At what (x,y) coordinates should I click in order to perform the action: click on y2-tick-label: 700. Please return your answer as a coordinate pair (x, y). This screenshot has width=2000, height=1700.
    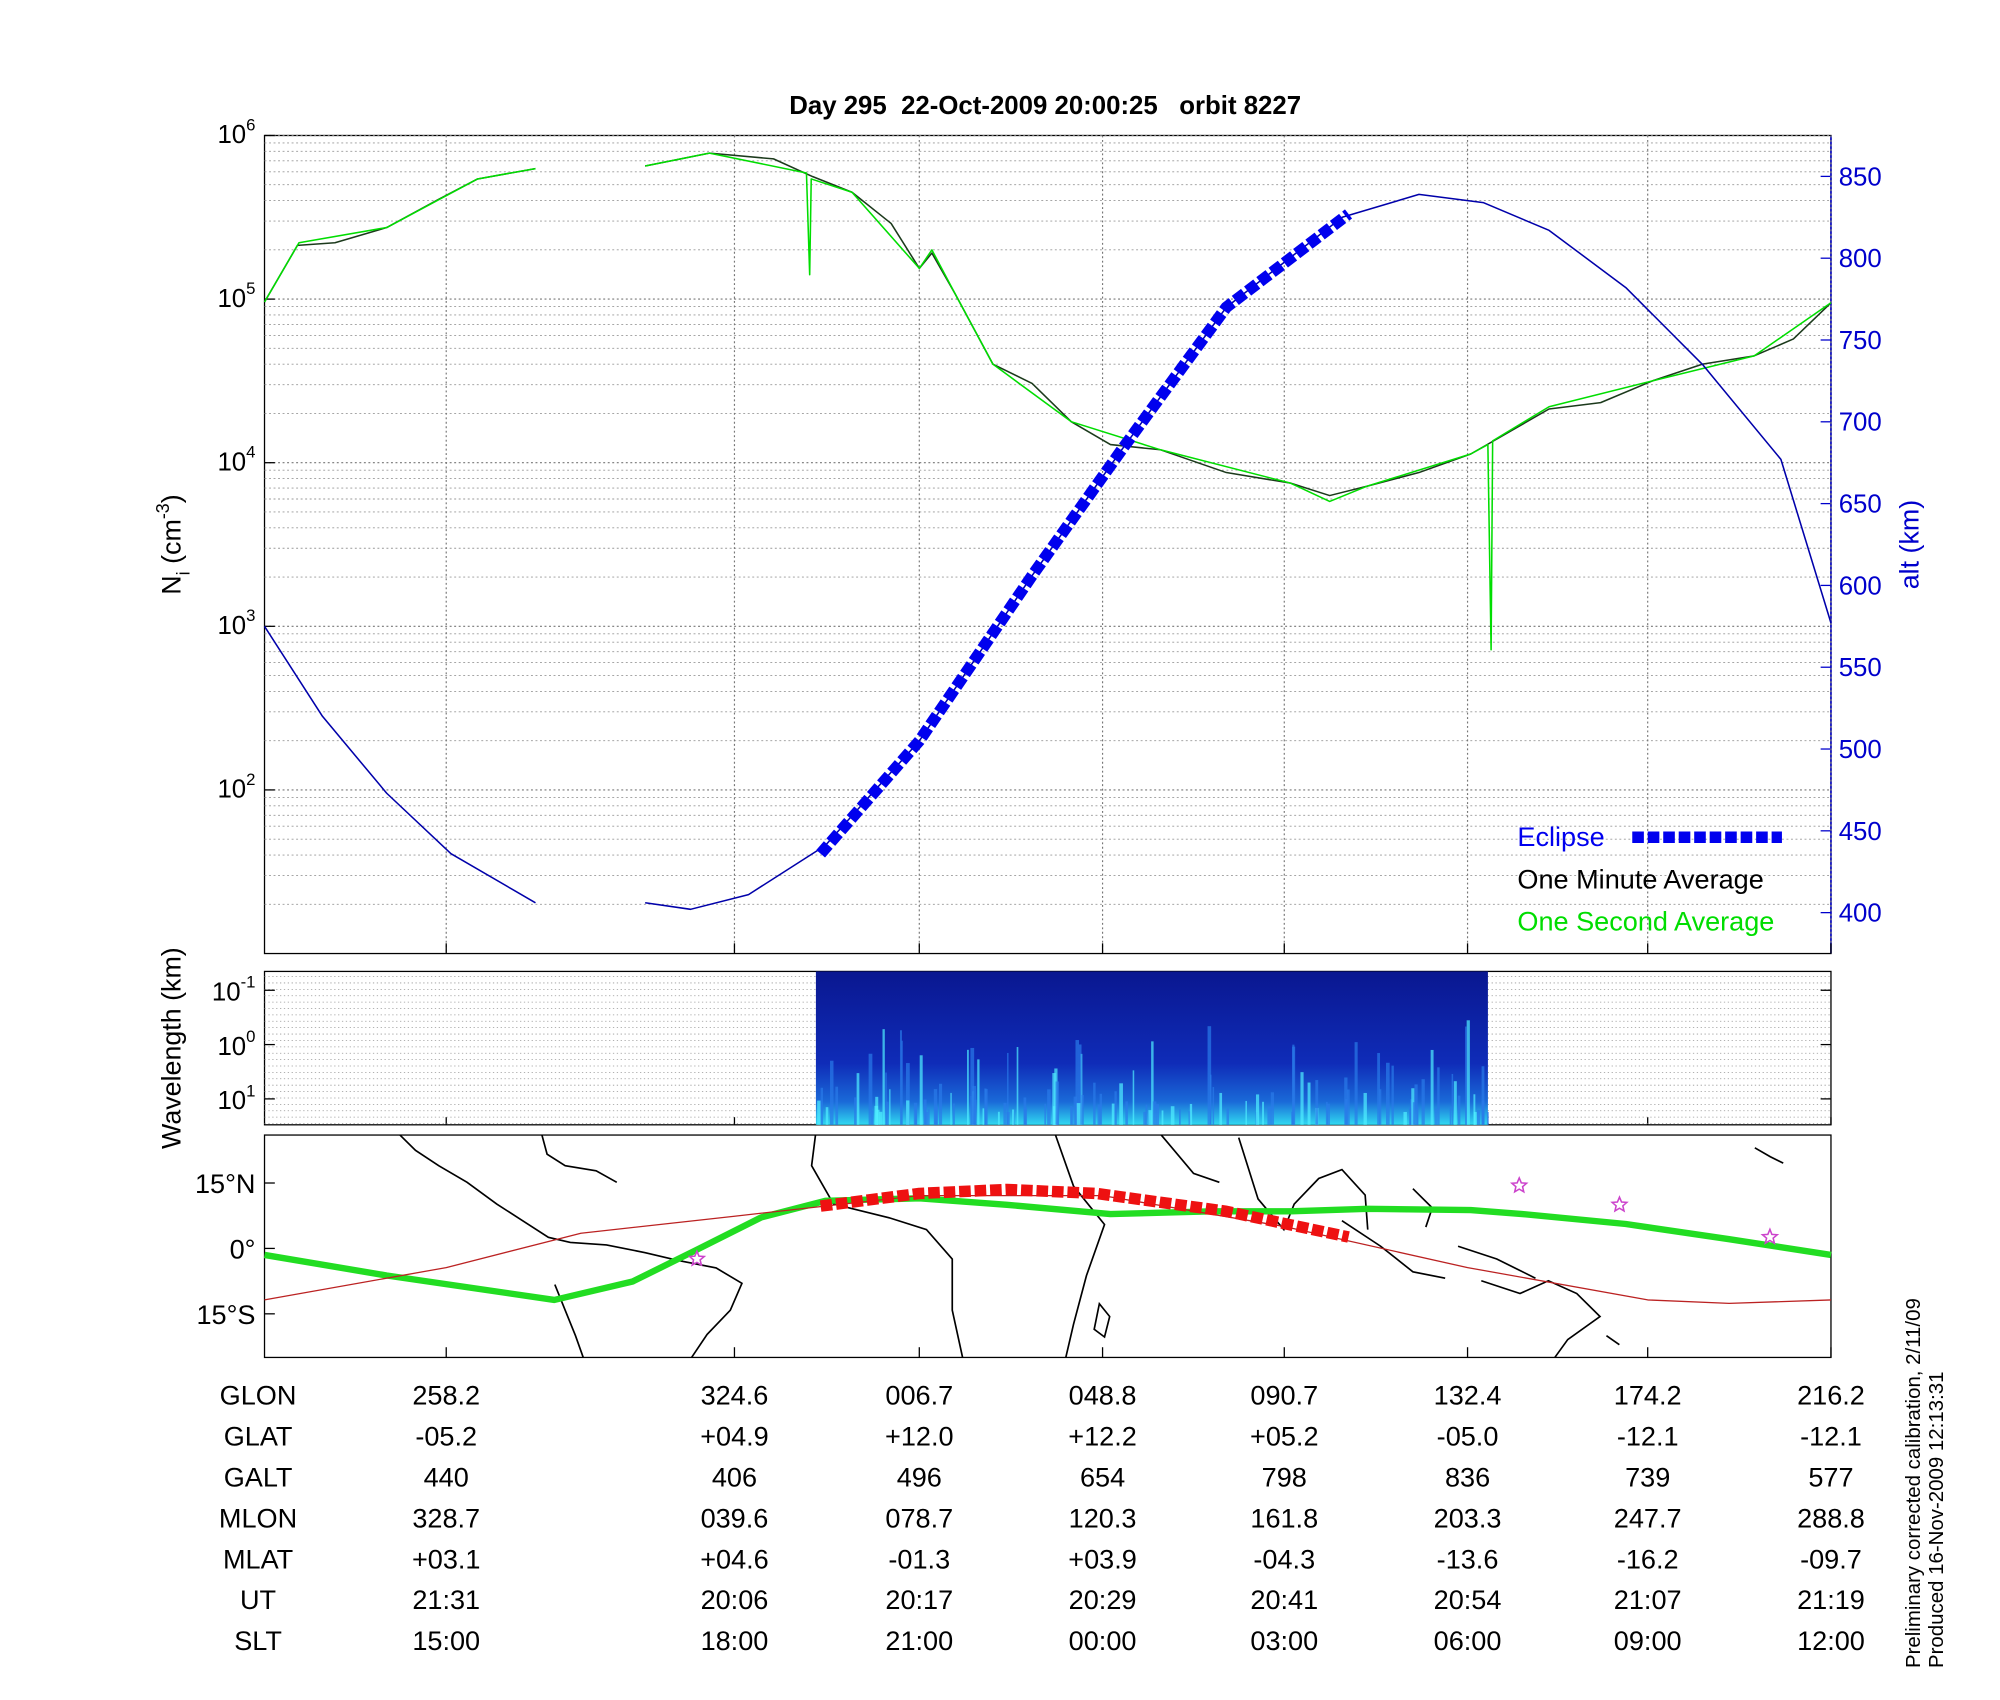
    Looking at the image, I should click on (1860, 423).